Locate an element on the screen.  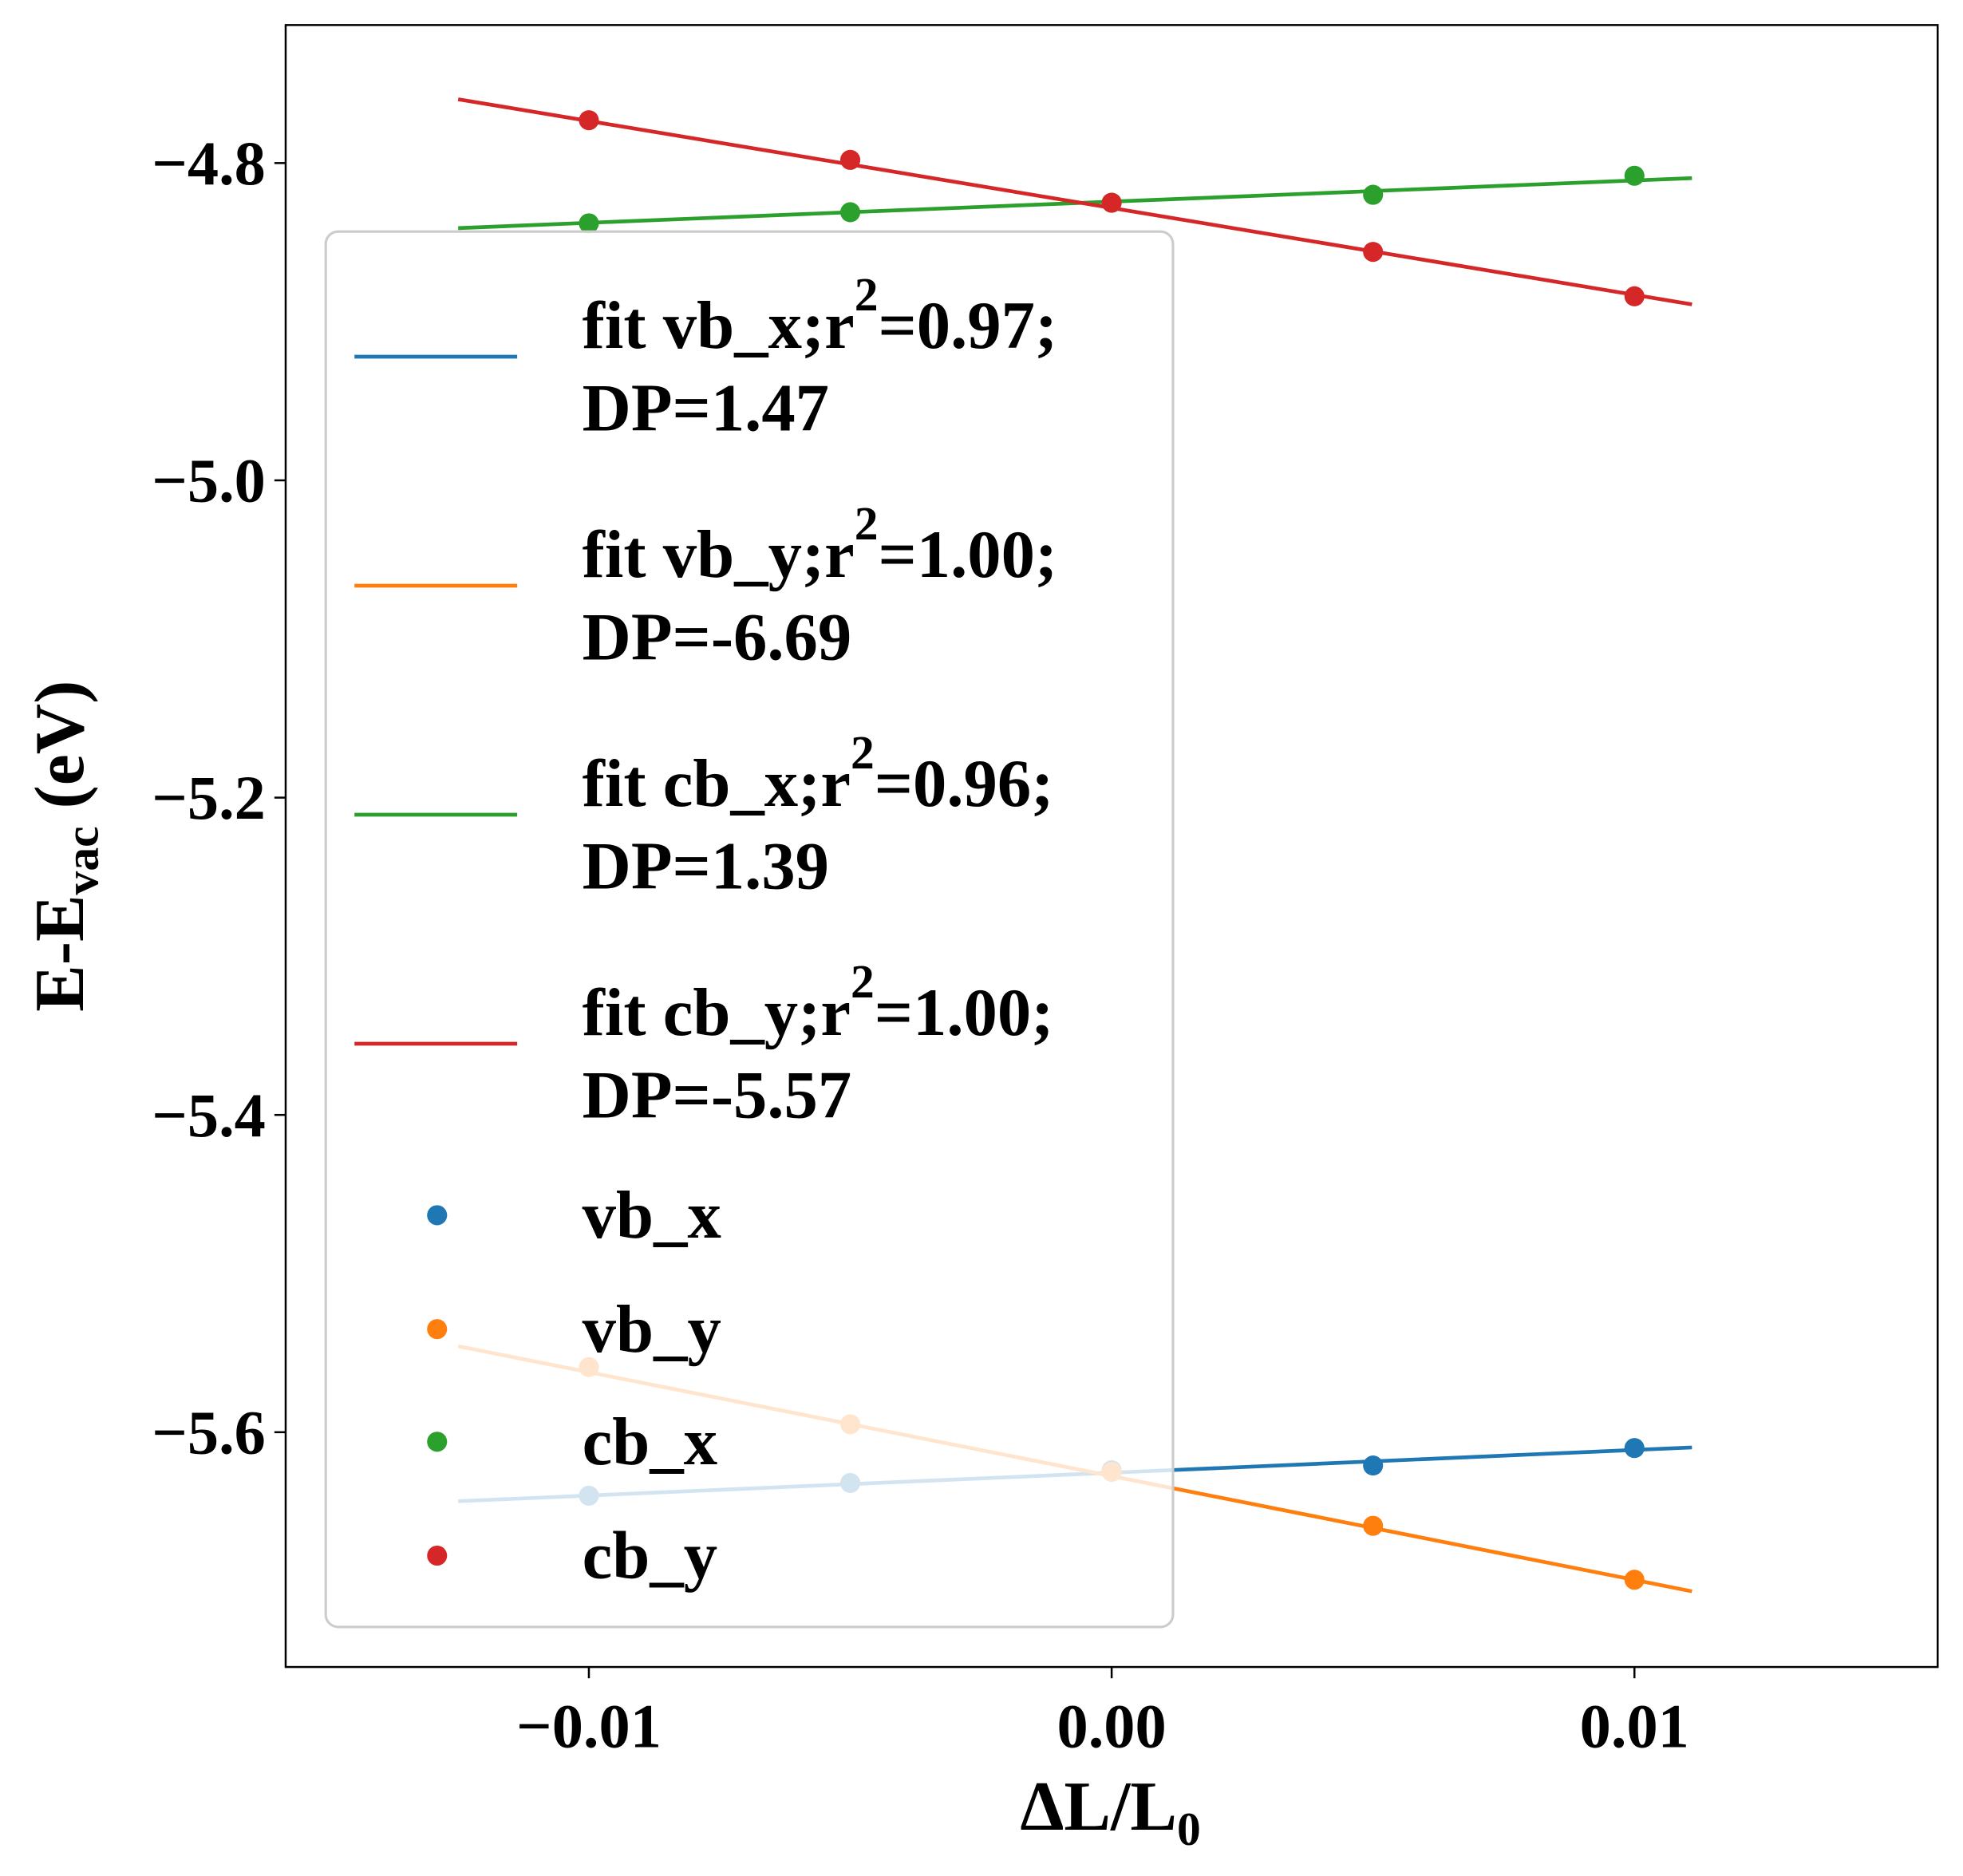
x-axis-label: ΔL/L0 is located at coordinates (1110, 1811).